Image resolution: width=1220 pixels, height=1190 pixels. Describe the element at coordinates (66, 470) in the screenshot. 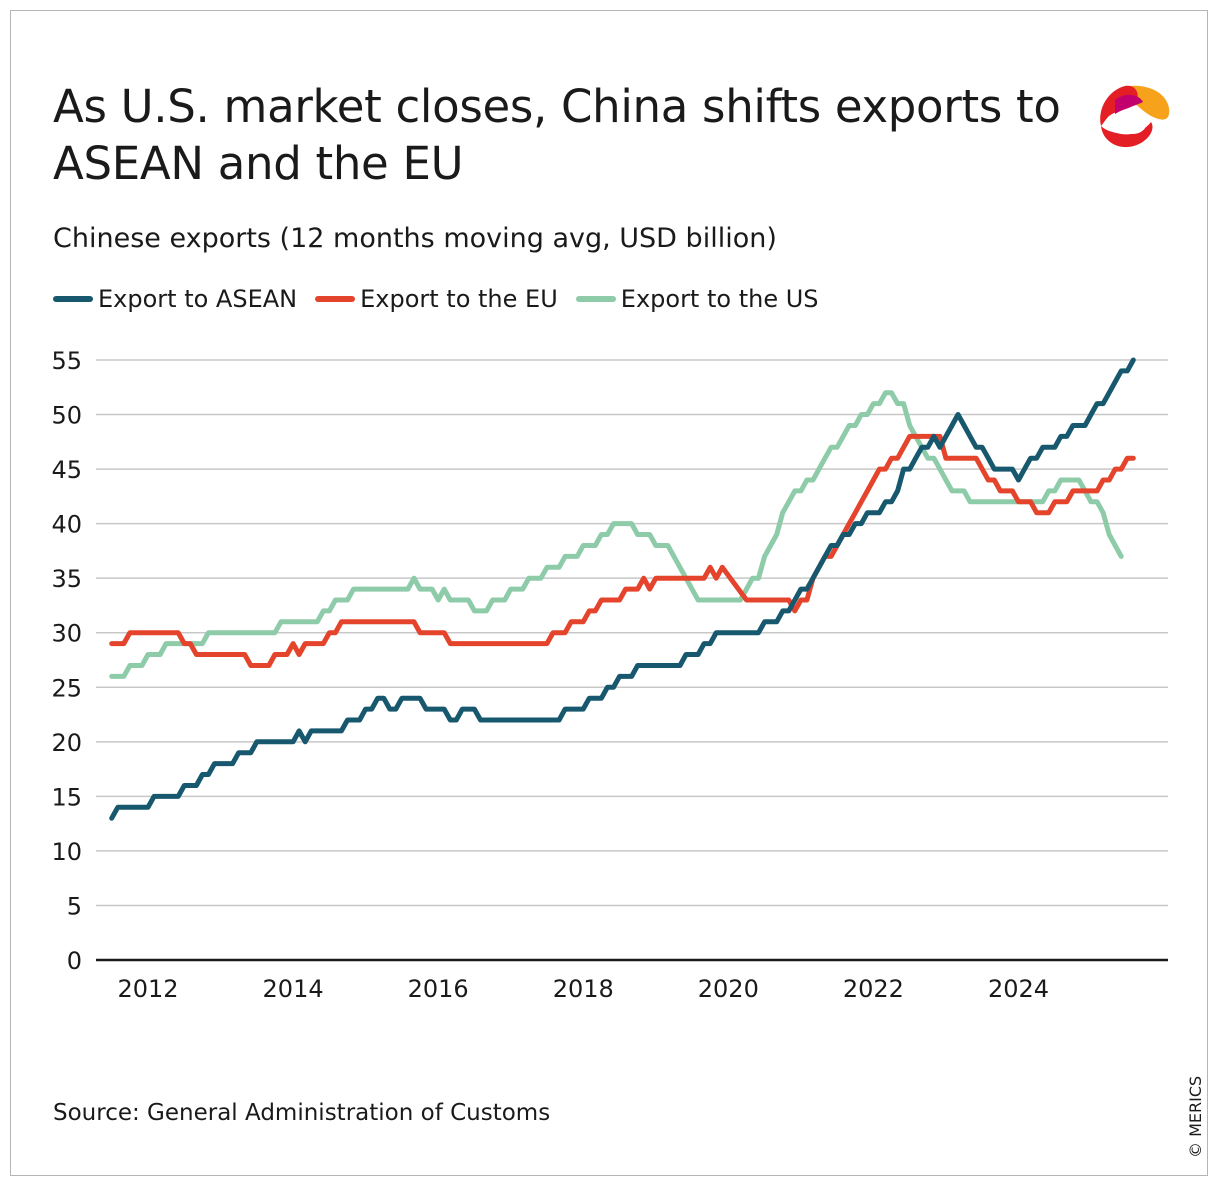

I see `y-tick-label: 45` at that location.